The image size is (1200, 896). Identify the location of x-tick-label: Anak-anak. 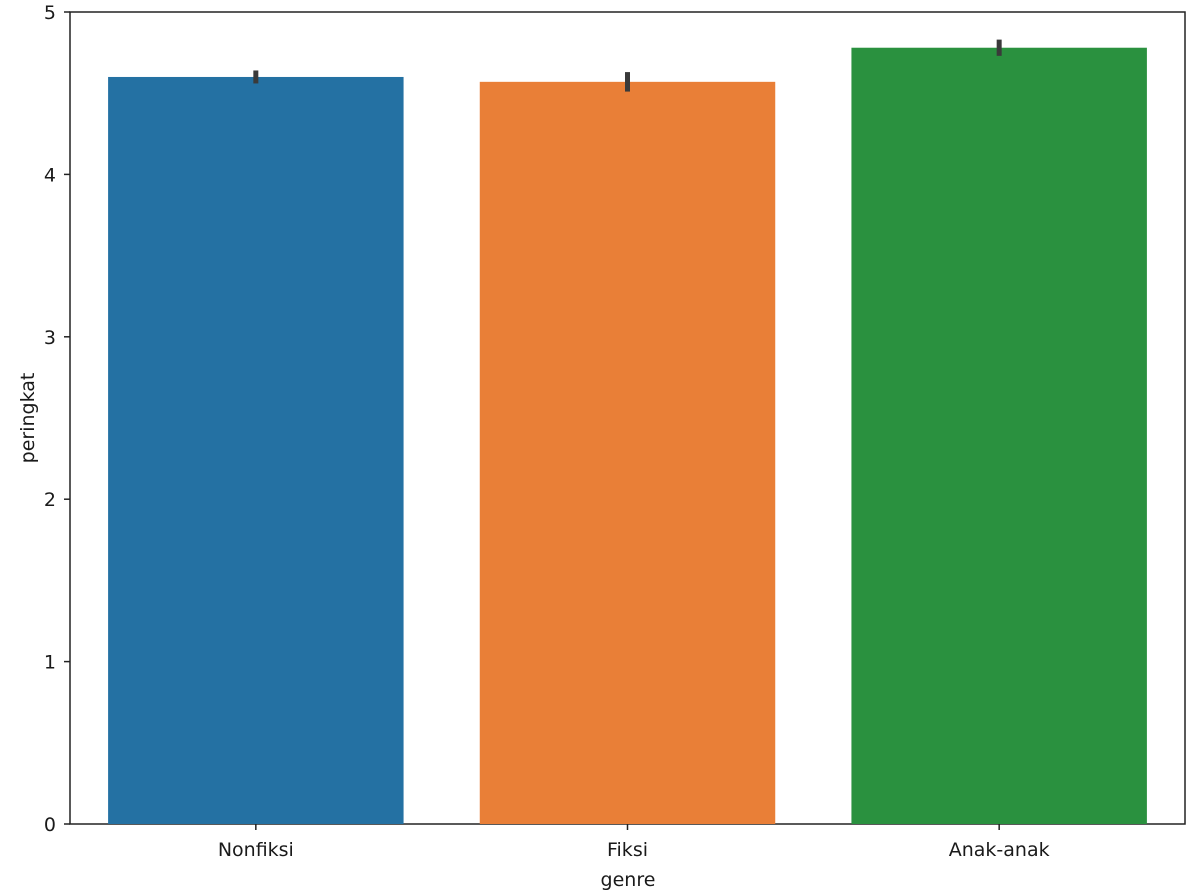
(999, 850).